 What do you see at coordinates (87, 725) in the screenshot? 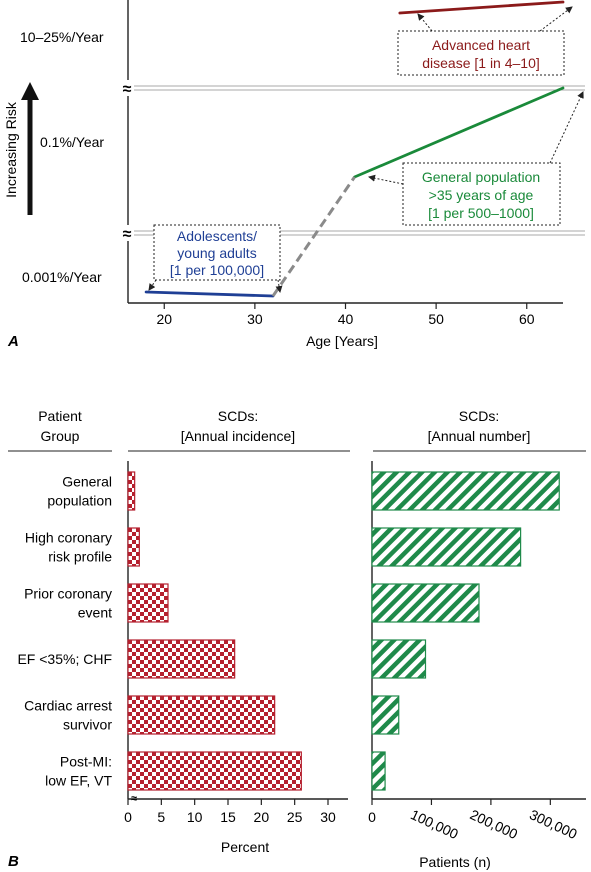
I see `group-label: survivor` at bounding box center [87, 725].